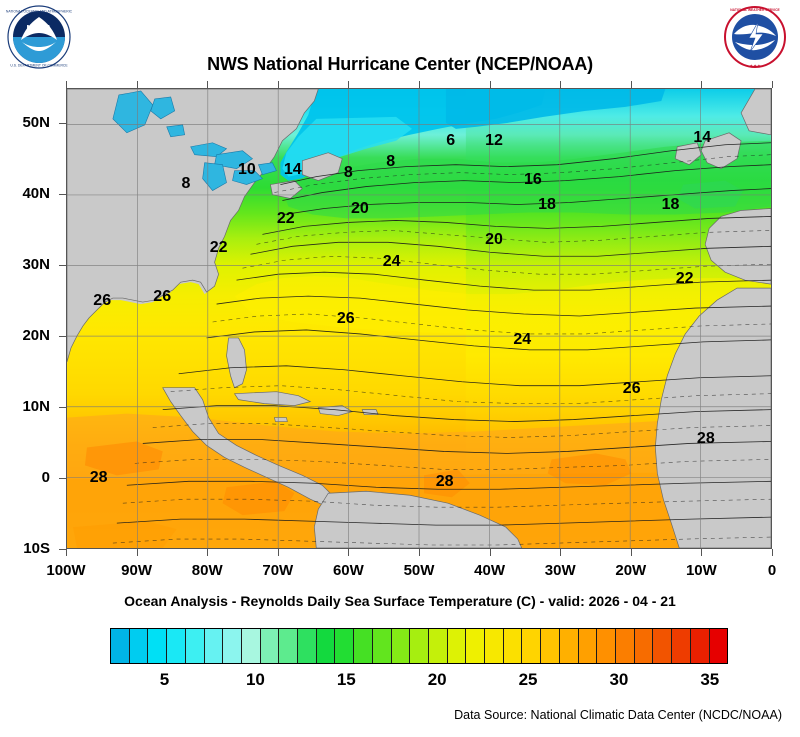  Describe the element at coordinates (36, 265) in the screenshot. I see `y-axis-label: 30N` at that location.